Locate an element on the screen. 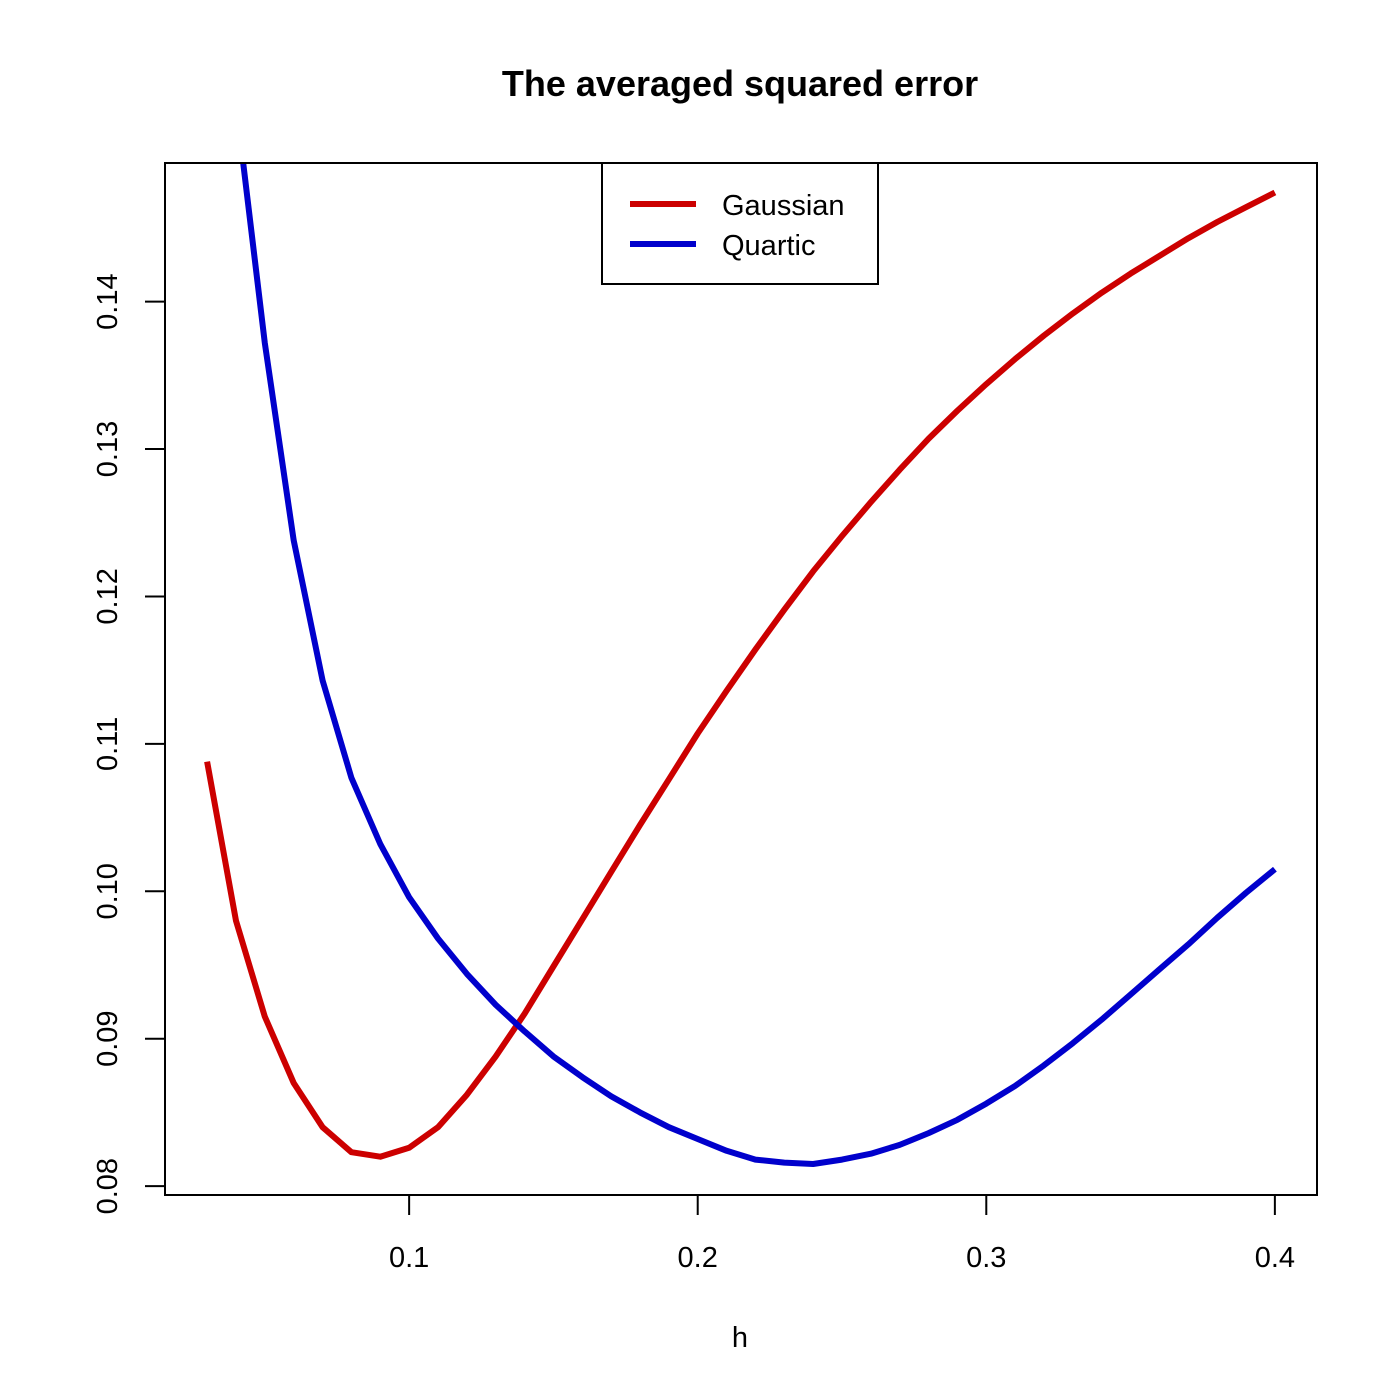 The image size is (1400, 1400). y-tick-label: 0.11 is located at coordinates (108, 744).